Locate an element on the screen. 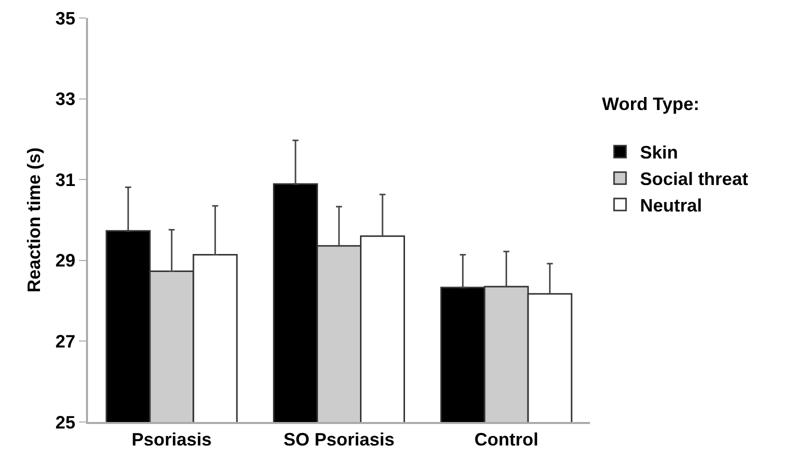  y-axis-title: Reaction time (s) is located at coordinates (34, 220).